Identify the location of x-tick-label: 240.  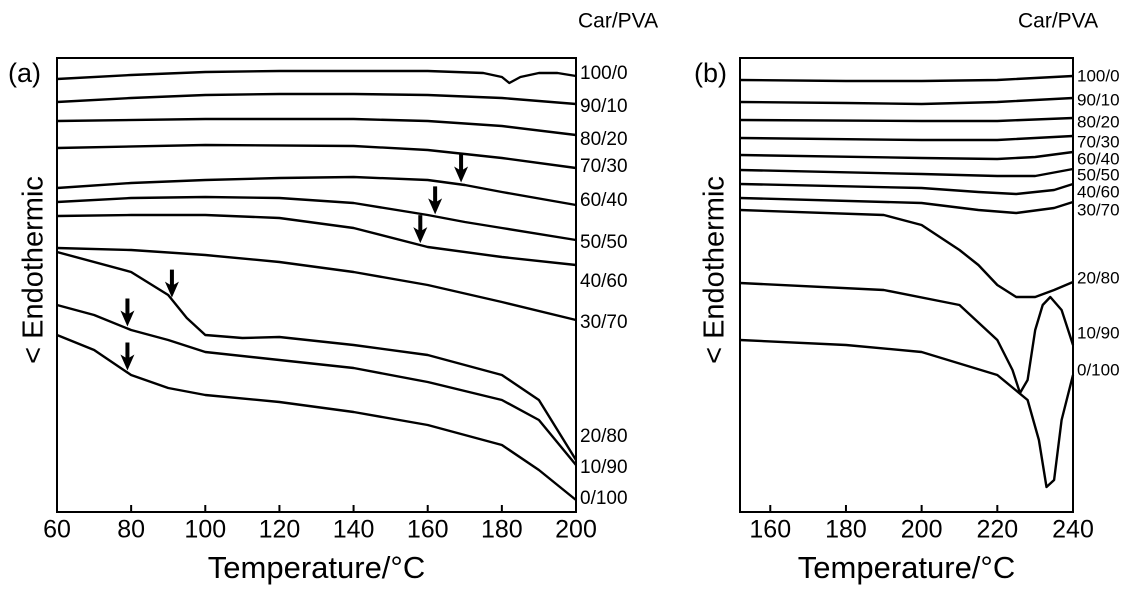
(1073, 530).